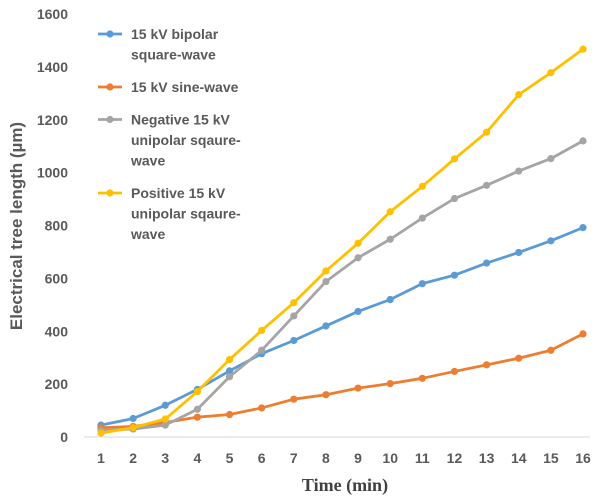 This screenshot has width=595, height=497. What do you see at coordinates (101, 458) in the screenshot?
I see `x-tick-label: 1` at bounding box center [101, 458].